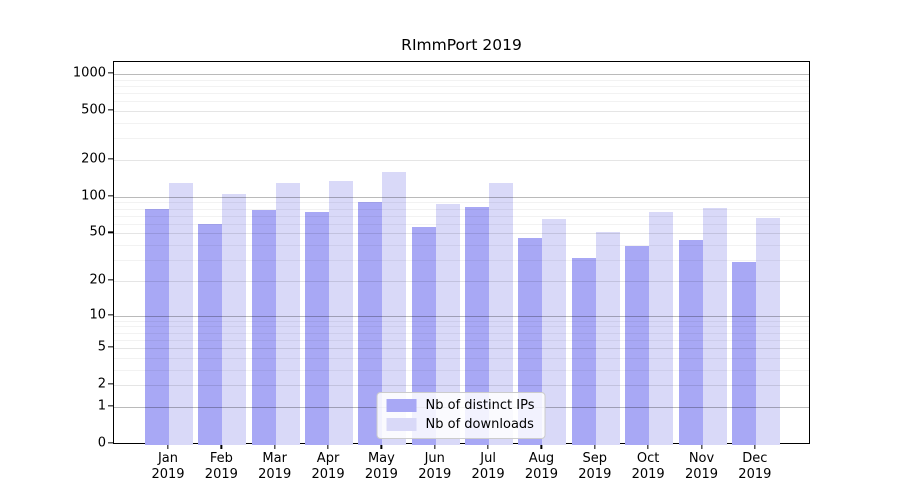  I want to click on x-tick-month: Jan, so click(168, 458).